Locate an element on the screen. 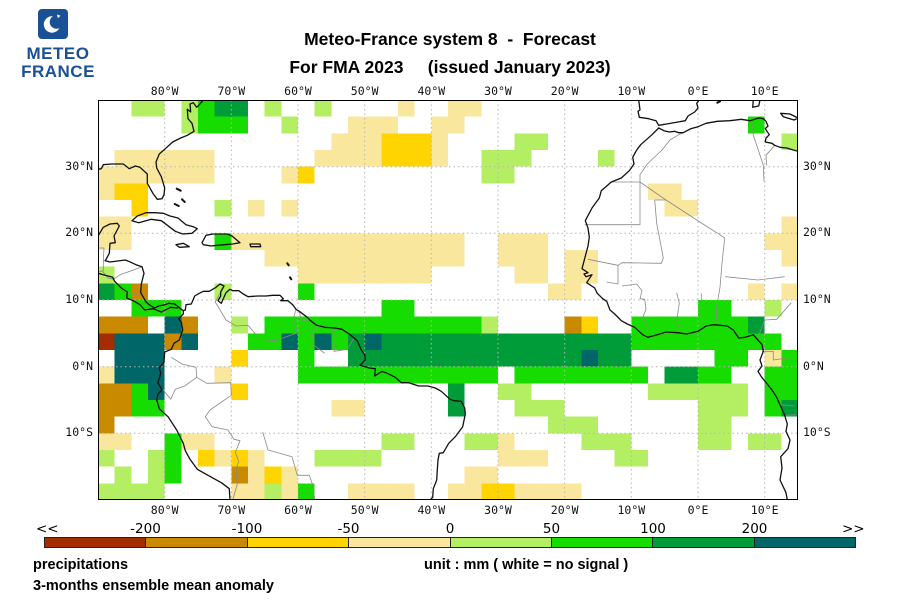  colorbar-tick-label: -50 is located at coordinates (348, 529).